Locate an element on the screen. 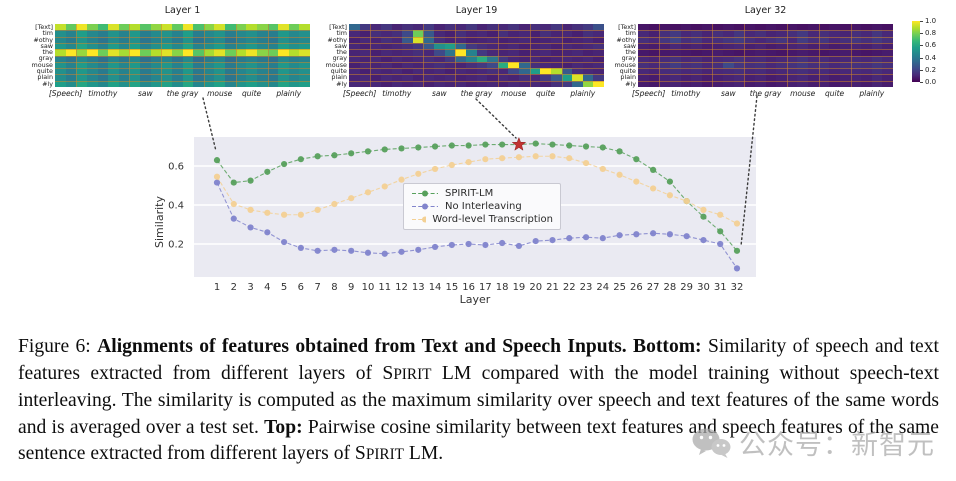 The image size is (956, 481). caption-text-segment: Top: is located at coordinates (286, 427).